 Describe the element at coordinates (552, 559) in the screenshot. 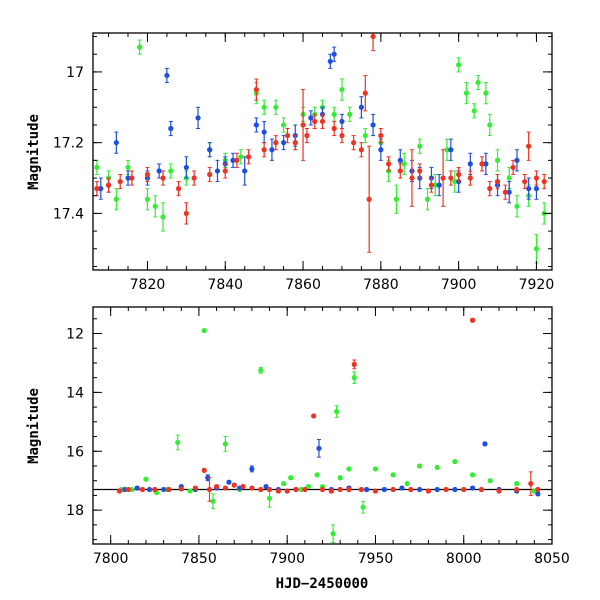

I see `x-tick-label: 8050` at that location.